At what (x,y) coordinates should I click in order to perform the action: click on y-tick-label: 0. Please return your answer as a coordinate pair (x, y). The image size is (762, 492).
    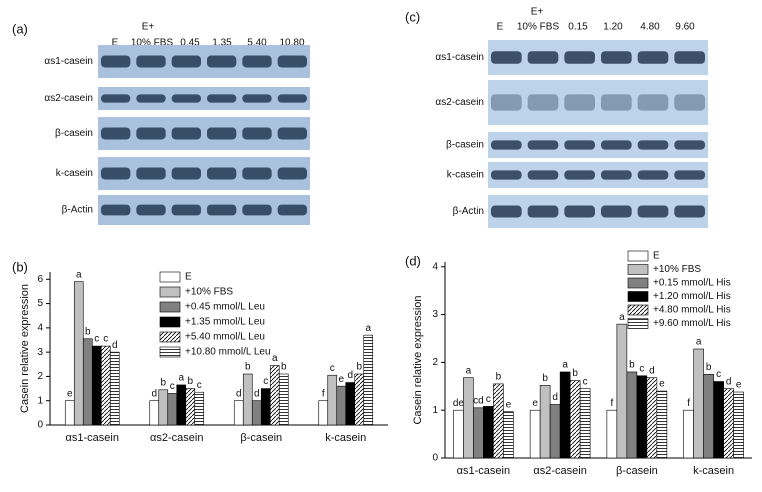
    Looking at the image, I should click on (435, 458).